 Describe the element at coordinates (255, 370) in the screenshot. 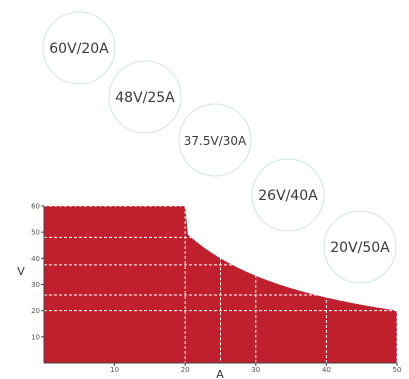

I see `x-tick-label-30: 30` at that location.